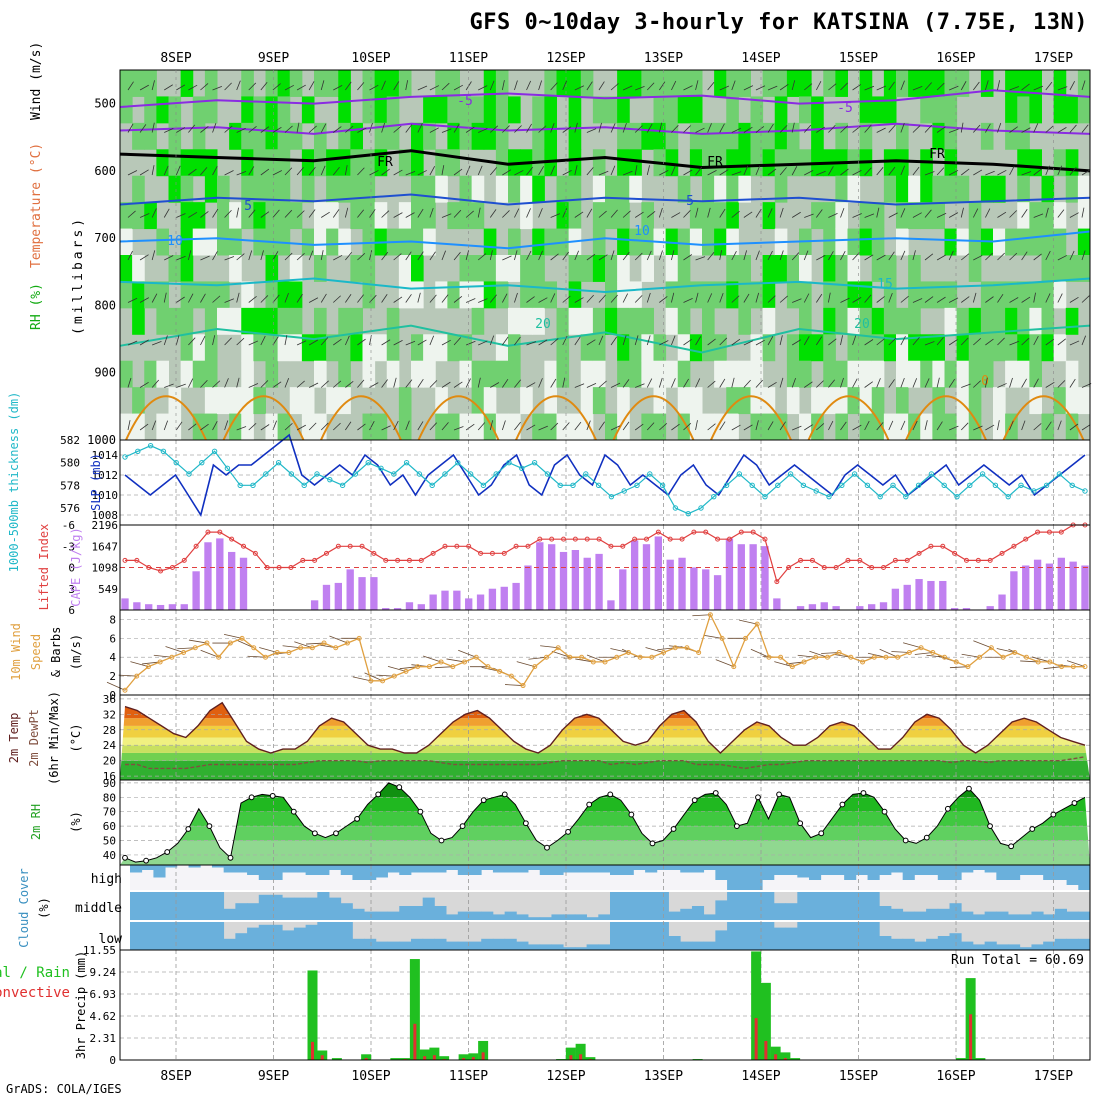 The height and width of the screenshot is (1100, 1100). What do you see at coordinates (109, 826) in the screenshot?
I see `ytick-rh: 60` at bounding box center [109, 826].